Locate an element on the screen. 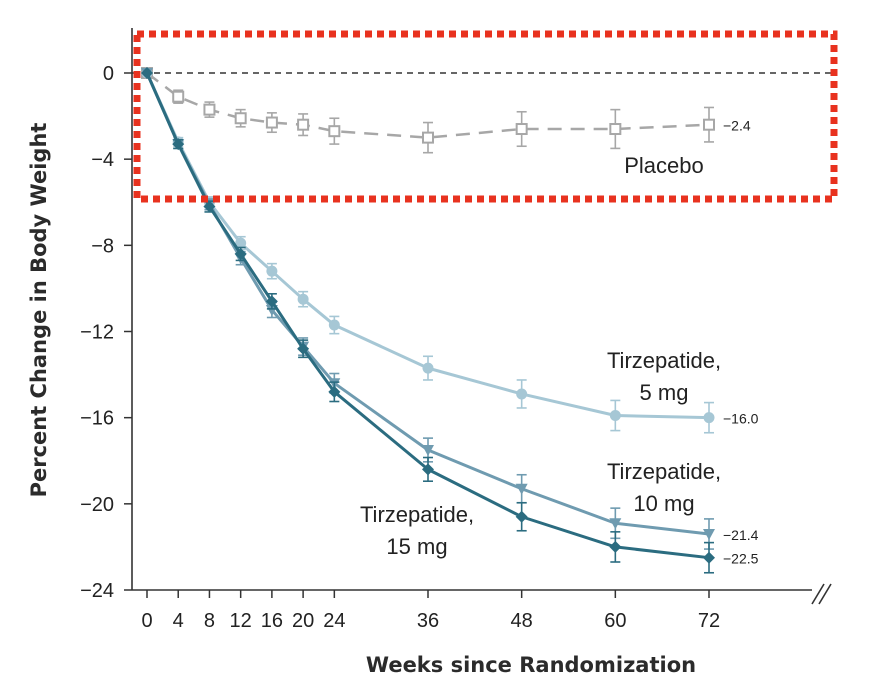 Image resolution: width=886 pixels, height=700 pixels. end-value-label-placebo: −2.4 is located at coordinates (737, 126).